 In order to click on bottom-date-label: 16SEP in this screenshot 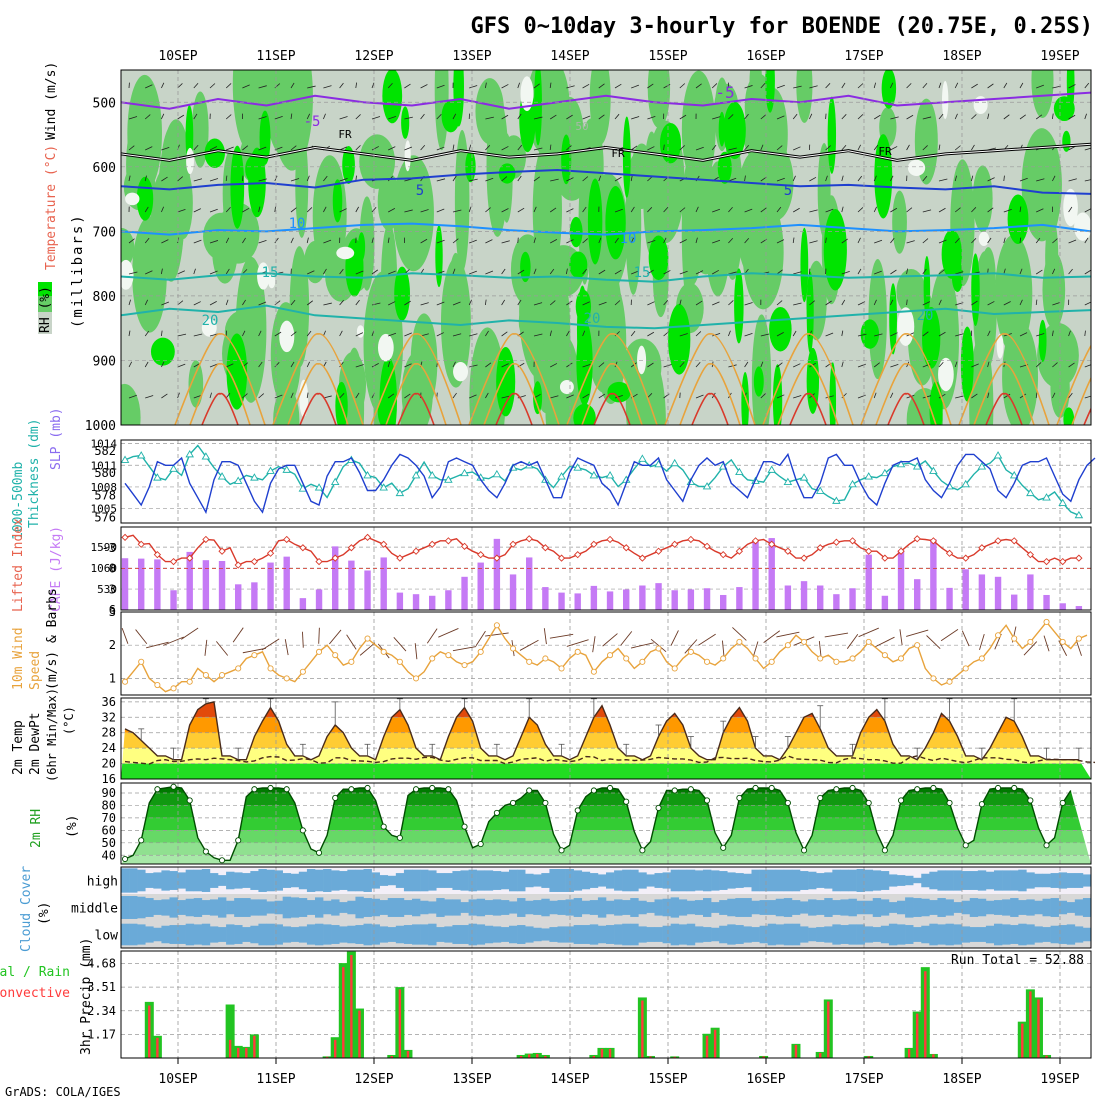, I will do `click(765, 1079)`.